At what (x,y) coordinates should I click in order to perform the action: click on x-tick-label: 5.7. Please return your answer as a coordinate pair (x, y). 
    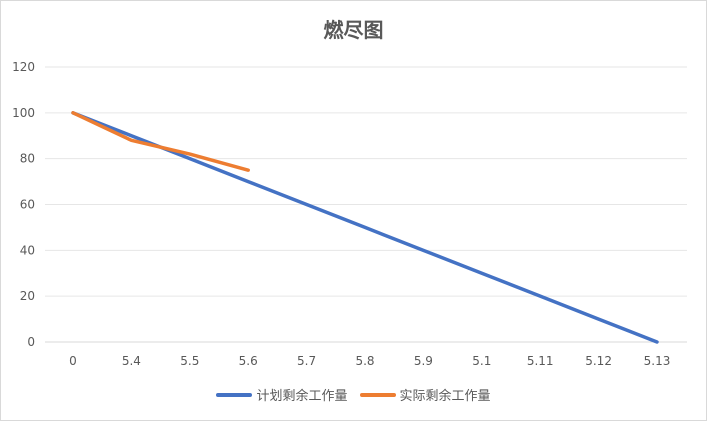
    Looking at the image, I should click on (306, 361).